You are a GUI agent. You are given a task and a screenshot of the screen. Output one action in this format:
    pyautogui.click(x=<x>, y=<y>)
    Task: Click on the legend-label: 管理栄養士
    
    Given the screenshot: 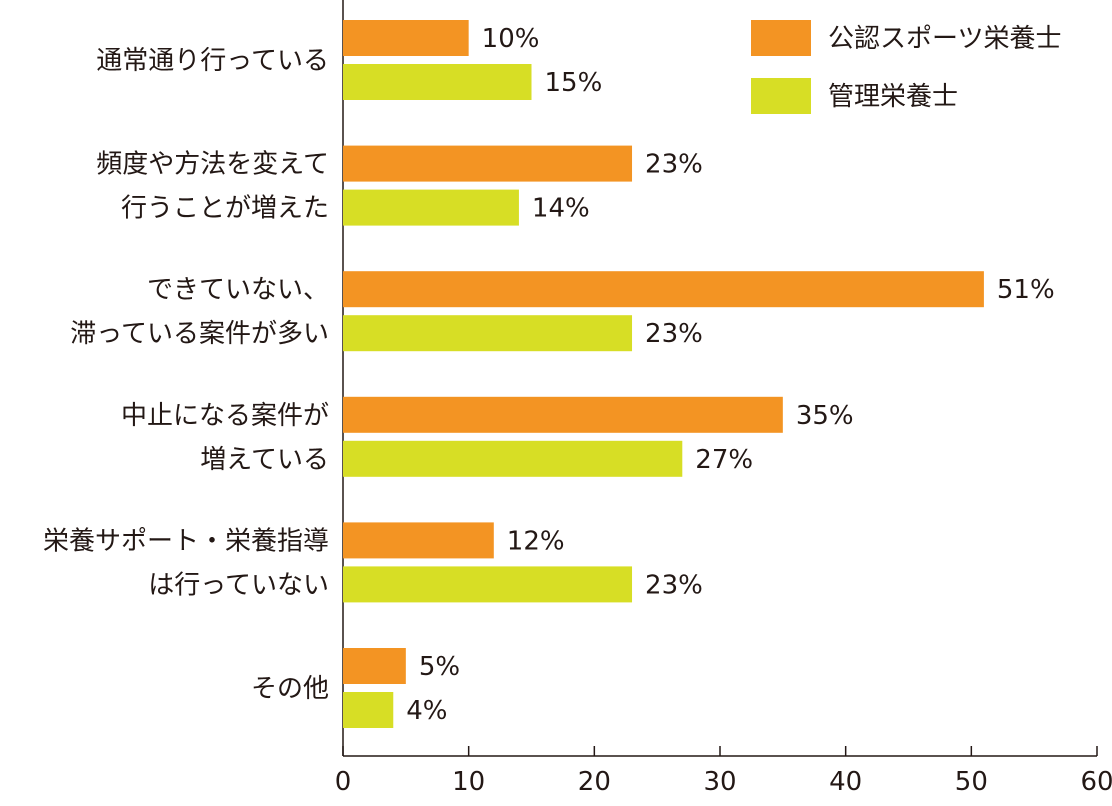 What is the action you would take?
    pyautogui.click(x=893, y=97)
    